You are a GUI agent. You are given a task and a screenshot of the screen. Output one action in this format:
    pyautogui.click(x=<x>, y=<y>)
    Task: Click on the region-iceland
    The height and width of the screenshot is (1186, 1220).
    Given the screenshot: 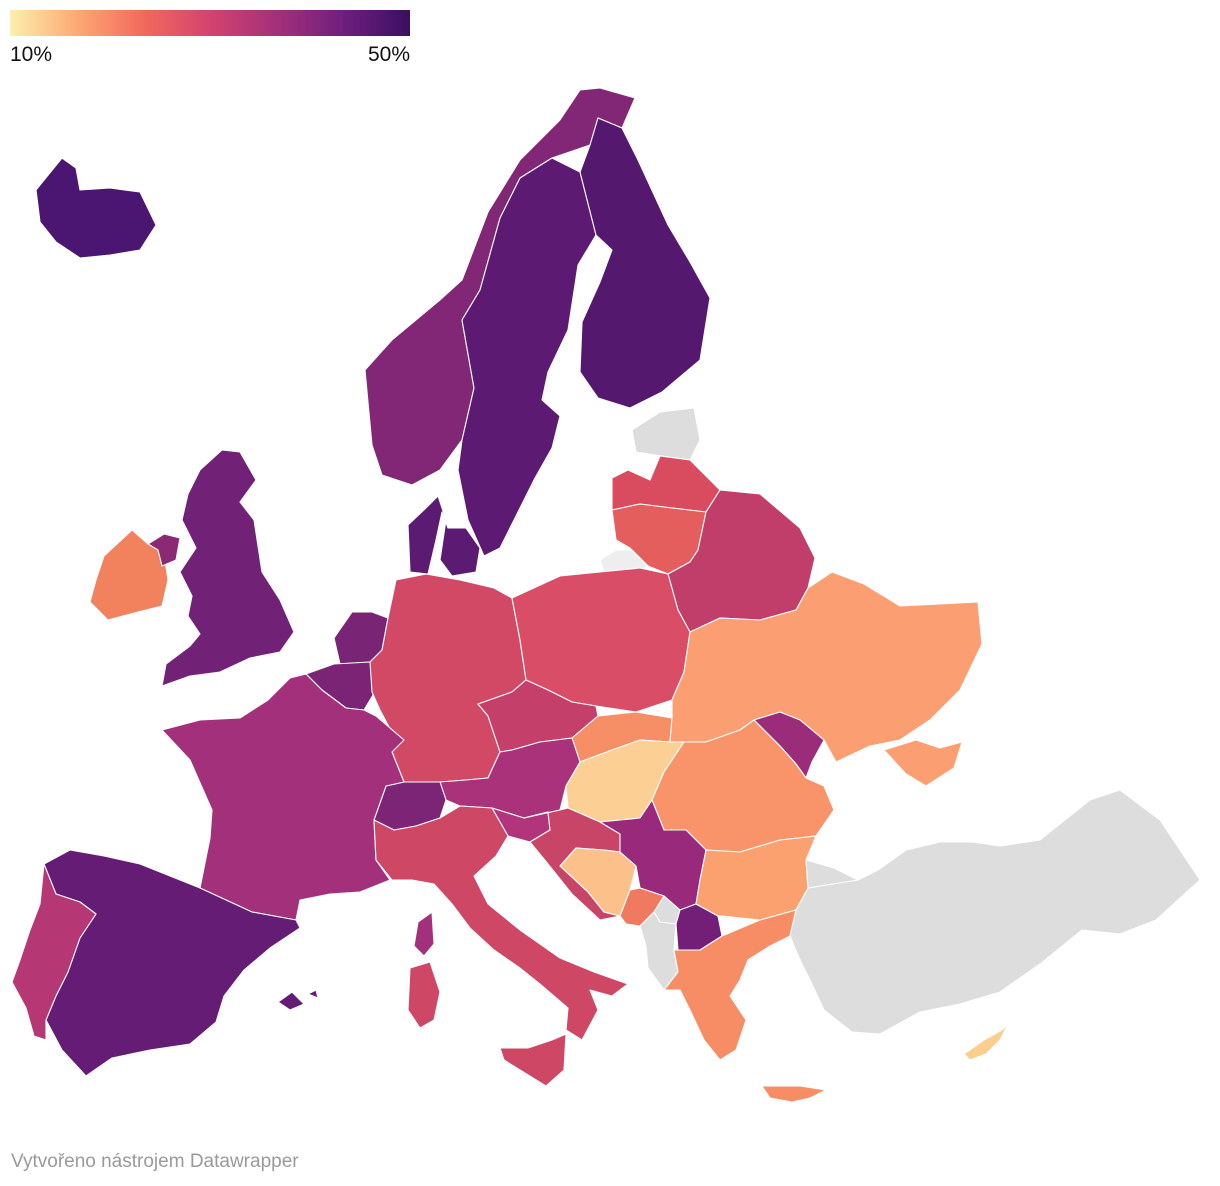 What is the action you would take?
    pyautogui.click(x=96, y=208)
    